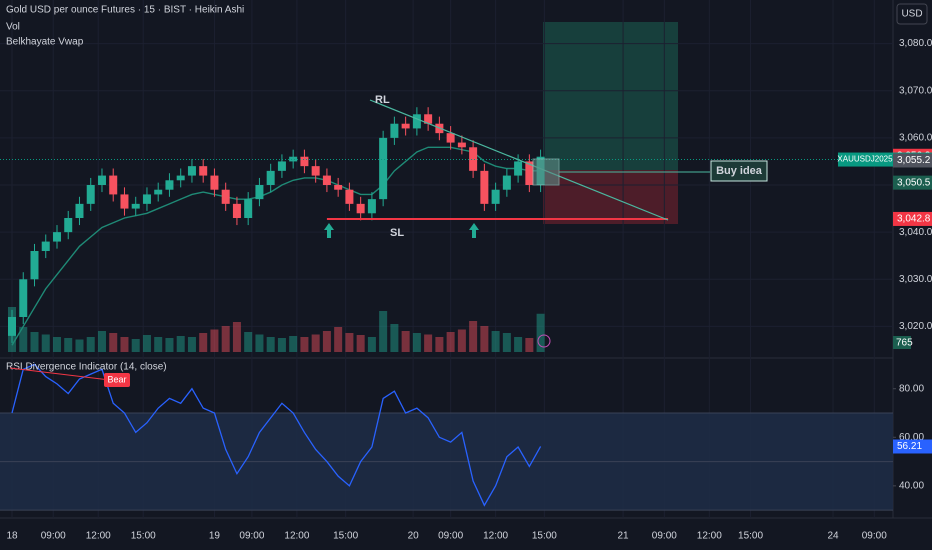 The image size is (932, 550). Describe the element at coordinates (915, 137) in the screenshot. I see `y-tick-label: 3,060.0` at that location.